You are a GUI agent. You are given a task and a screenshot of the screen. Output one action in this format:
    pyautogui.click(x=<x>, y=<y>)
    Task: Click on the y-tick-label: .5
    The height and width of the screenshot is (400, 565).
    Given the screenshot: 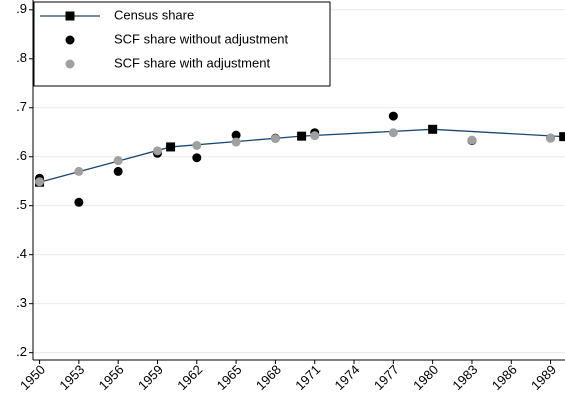 What is the action you would take?
    pyautogui.click(x=21, y=204)
    